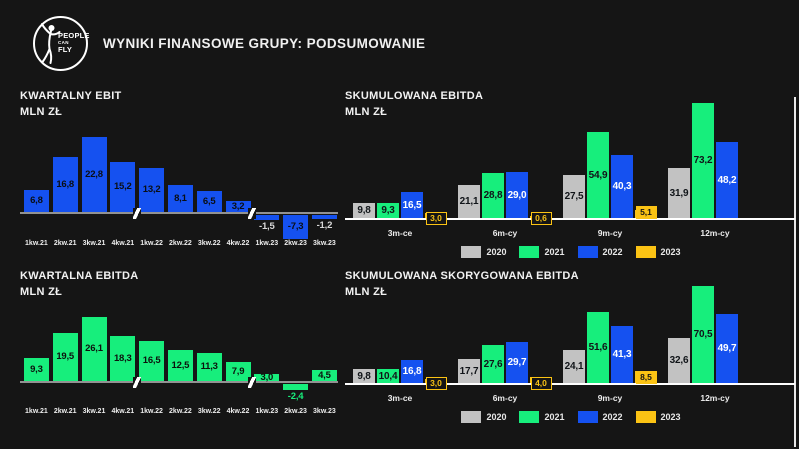  Describe the element at coordinates (295, 396) in the screenshot. I see `bar-value-label: -2,4` at that location.